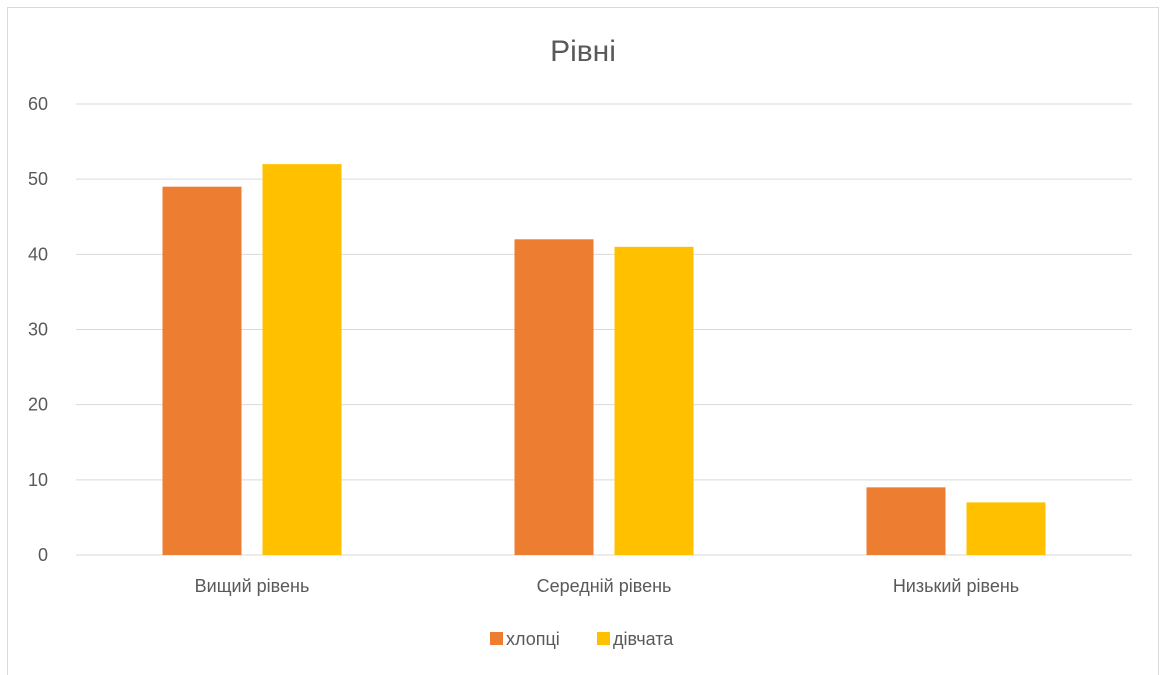 Image resolution: width=1166 pixels, height=675 pixels. What do you see at coordinates (38, 480) in the screenshot?
I see `y-tick-label: 10` at bounding box center [38, 480].